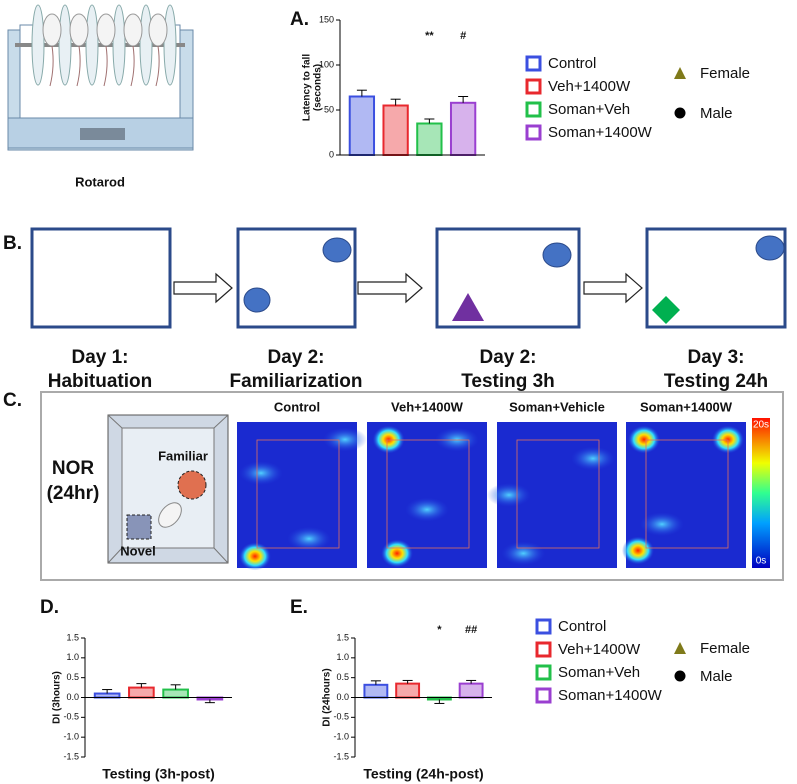 This screenshot has width=797, height=784. What do you see at coordinates (725, 73) in the screenshot?
I see `legend-label: Female` at bounding box center [725, 73].